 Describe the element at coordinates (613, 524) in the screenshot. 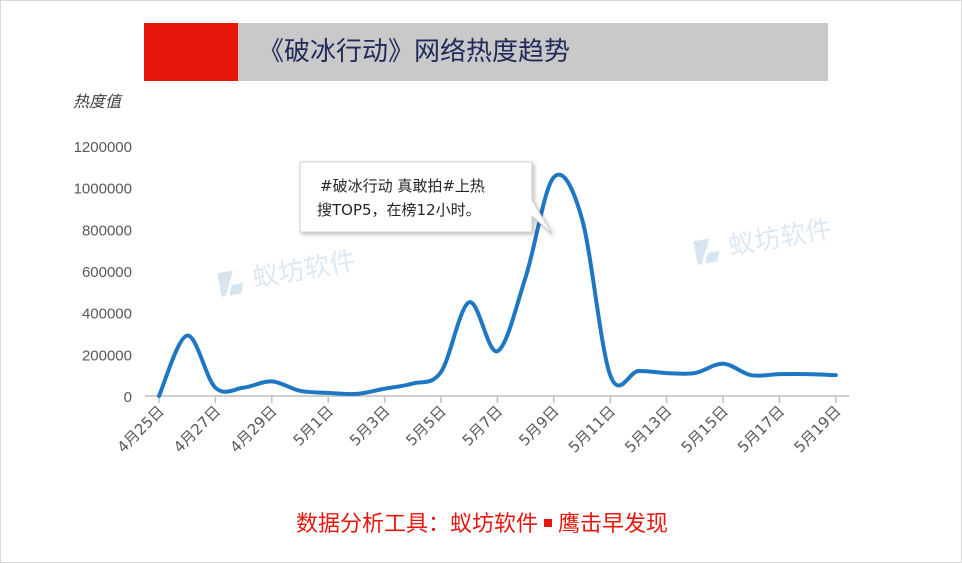

I see `footer-suffix: 鹰击早发现` at that location.